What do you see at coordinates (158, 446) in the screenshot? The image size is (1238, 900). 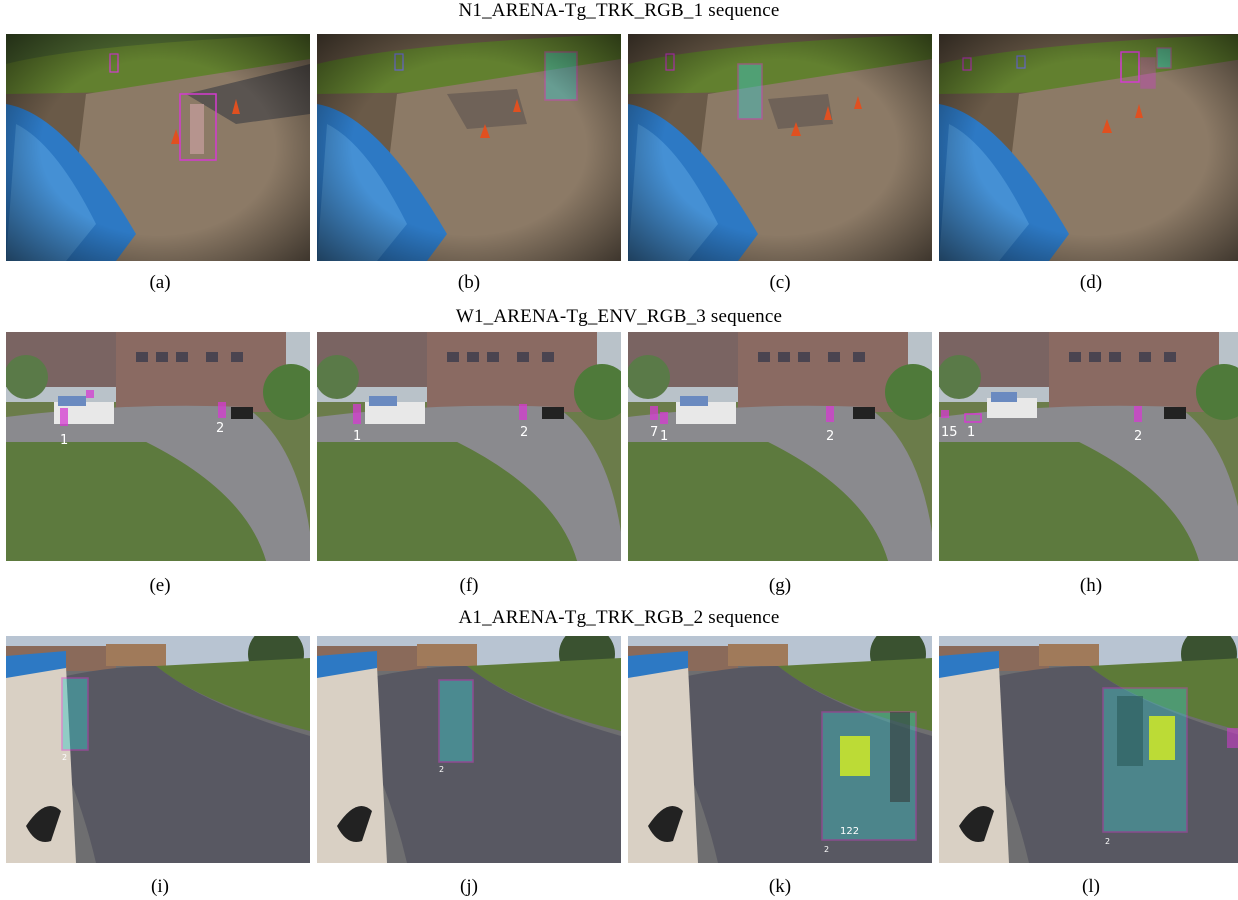 I see `frame-e: 1 2` at bounding box center [158, 446].